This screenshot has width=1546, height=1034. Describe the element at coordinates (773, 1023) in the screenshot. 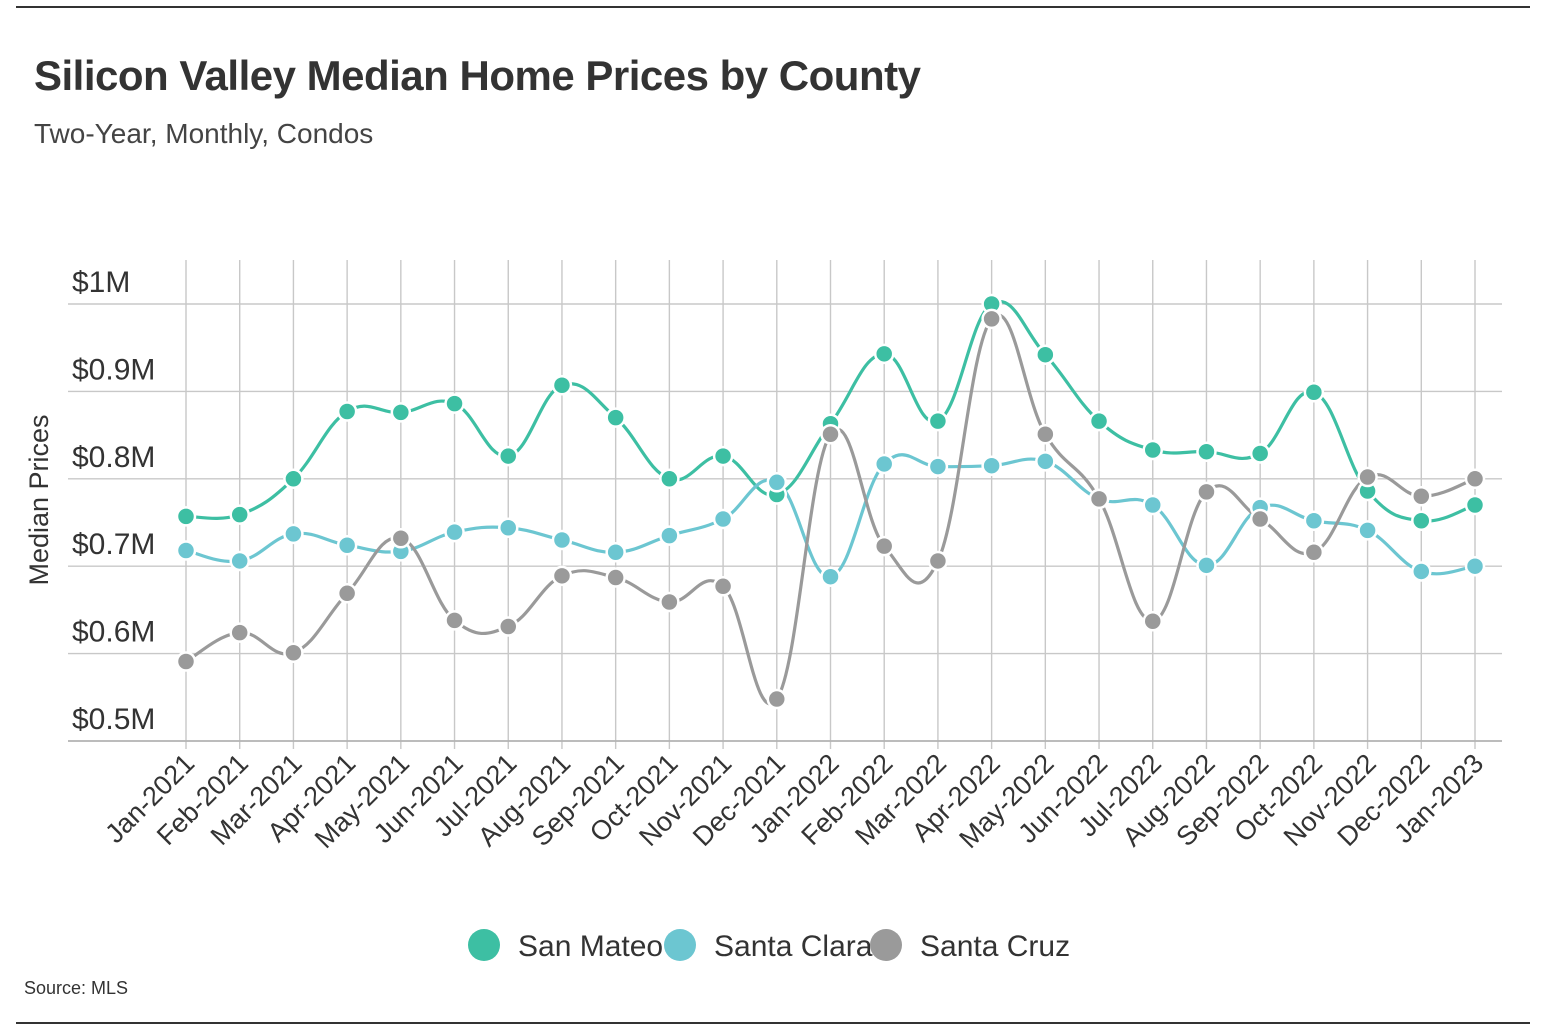

I see `bottom-rule` at that location.